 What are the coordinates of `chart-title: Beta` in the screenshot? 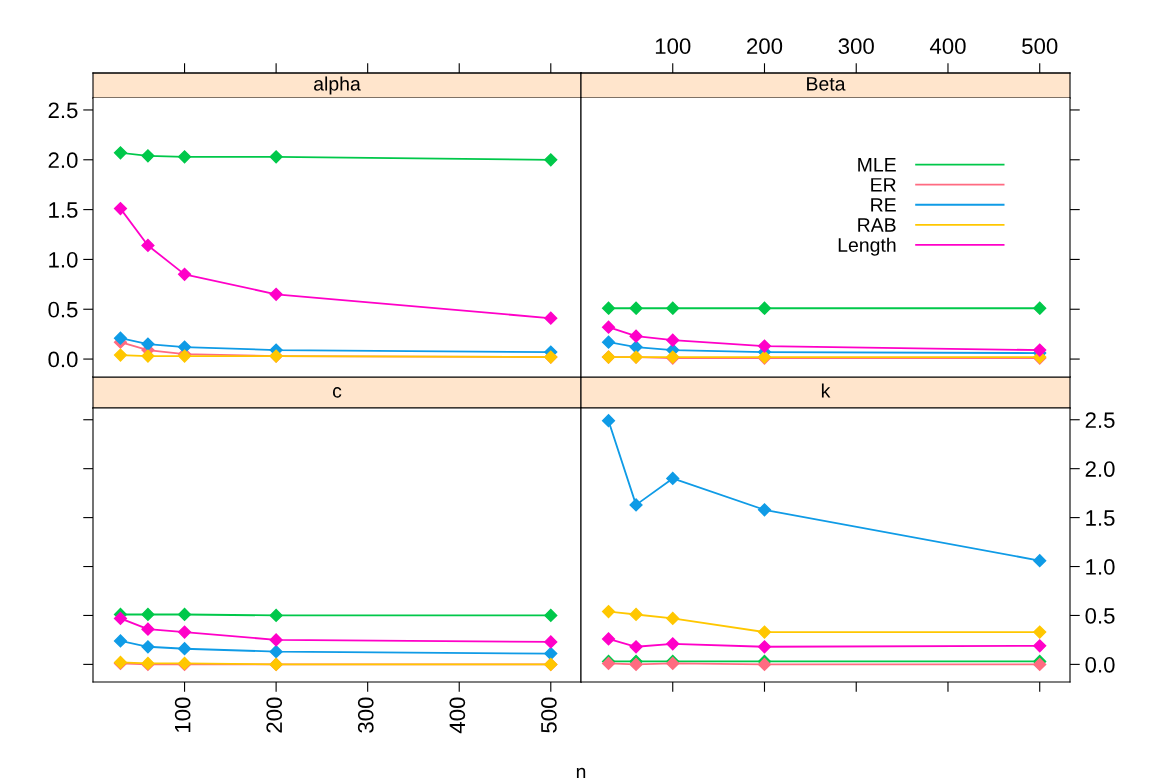 It's located at (826, 84).